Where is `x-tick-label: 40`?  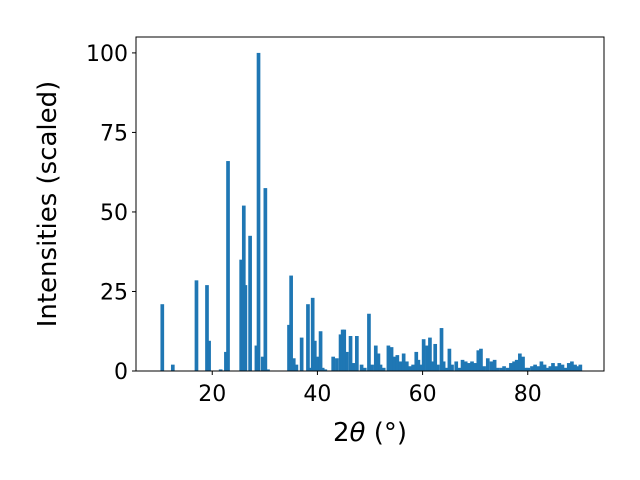 x-tick-label: 40 is located at coordinates (317, 394).